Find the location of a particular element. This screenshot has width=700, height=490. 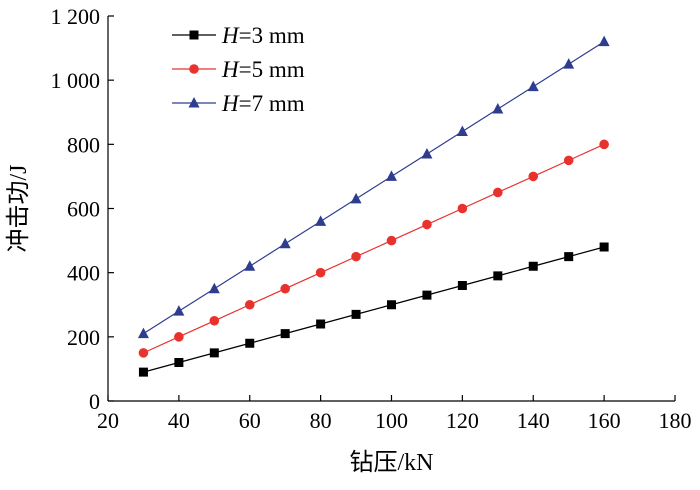

y-tick-label: 1 000 is located at coordinates (76, 80).